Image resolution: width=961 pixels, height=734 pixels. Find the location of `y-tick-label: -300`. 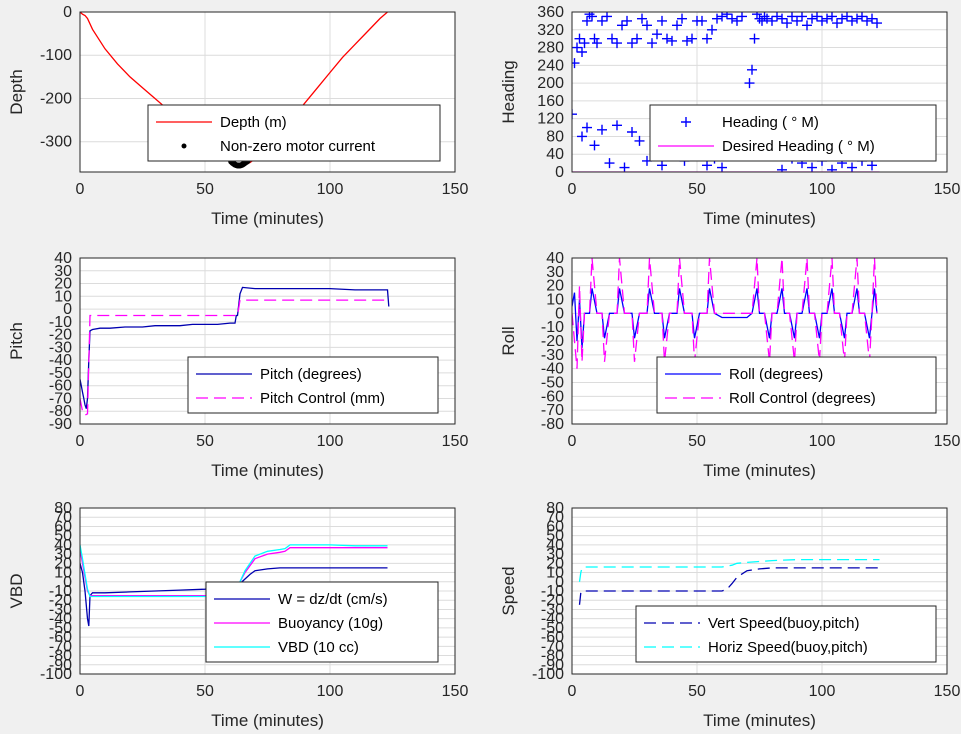

y-tick-label: -300 is located at coordinates (56, 142).